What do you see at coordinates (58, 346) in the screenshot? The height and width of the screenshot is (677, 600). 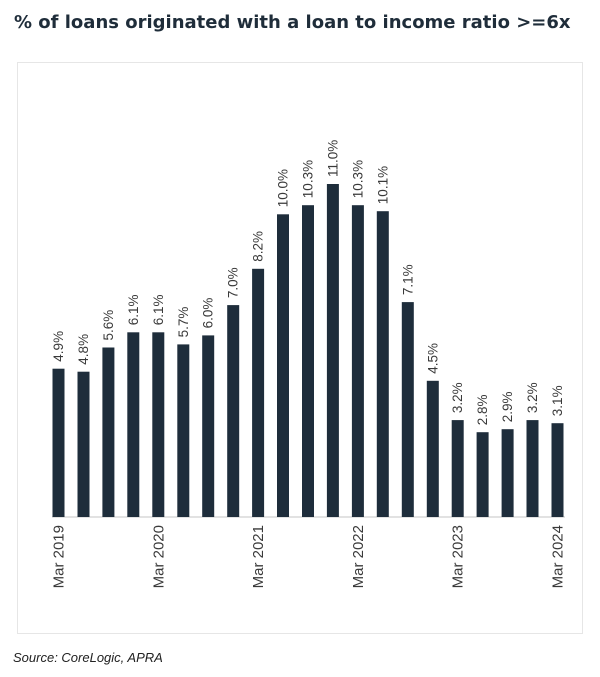 I see `data-label: 4.9%` at bounding box center [58, 346].